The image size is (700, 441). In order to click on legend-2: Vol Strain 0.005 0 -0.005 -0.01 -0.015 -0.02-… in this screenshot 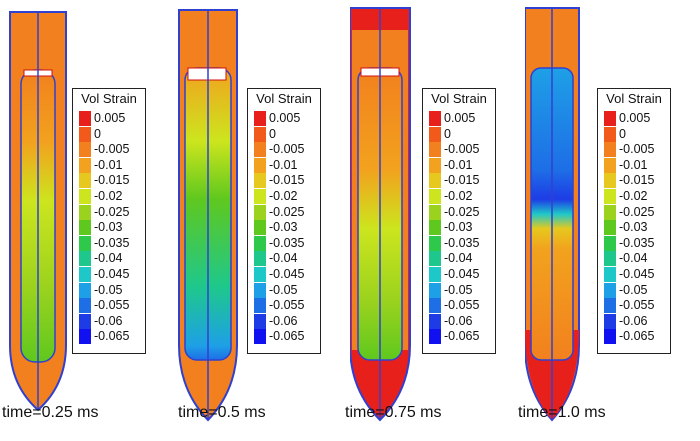, I will do `click(284, 221)`.